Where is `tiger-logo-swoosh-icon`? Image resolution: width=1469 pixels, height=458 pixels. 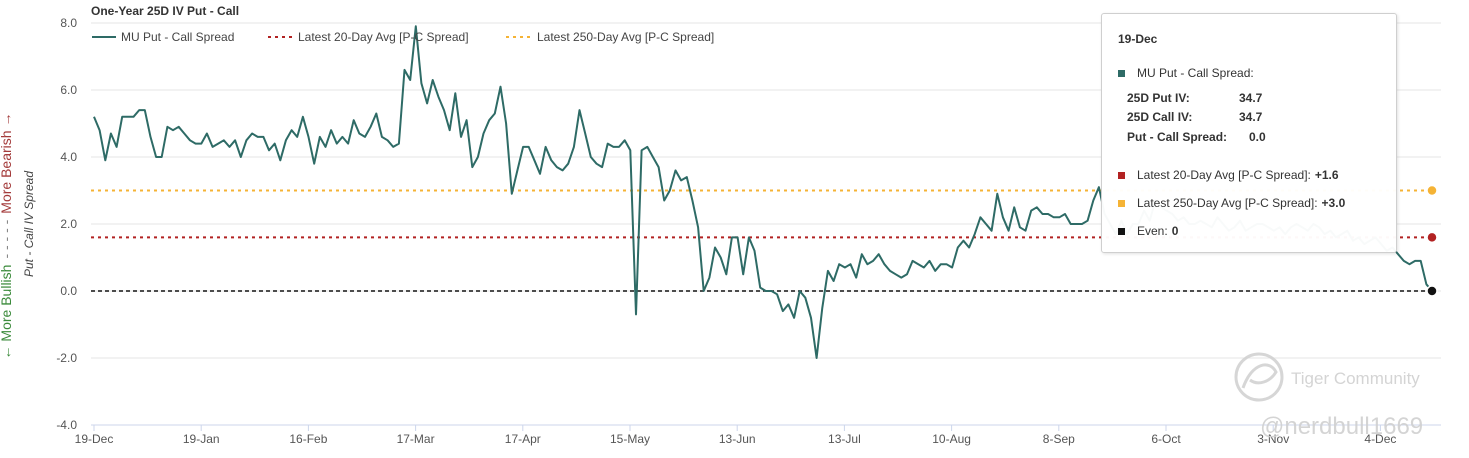 tiger-logo-swoosh-icon is located at coordinates (1259, 376).